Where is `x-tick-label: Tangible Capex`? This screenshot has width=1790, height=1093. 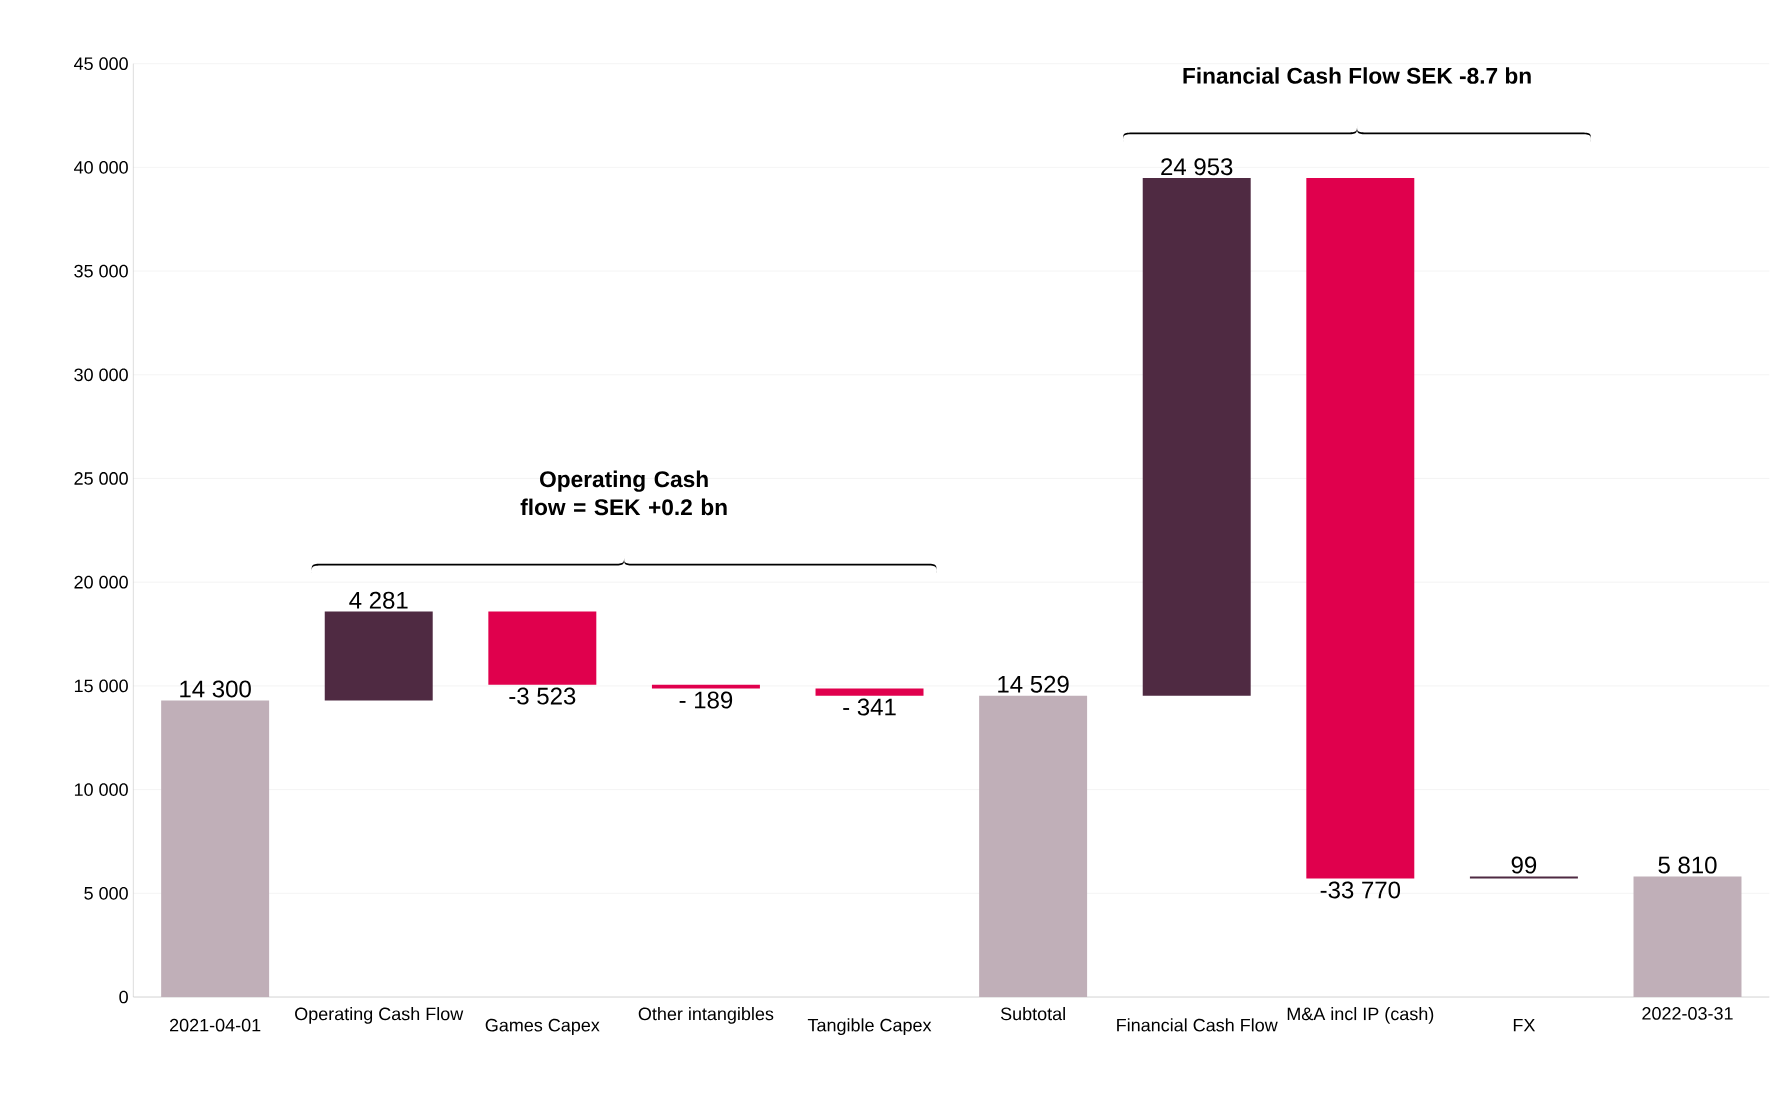 x-tick-label: Tangible Capex is located at coordinates (869, 1027).